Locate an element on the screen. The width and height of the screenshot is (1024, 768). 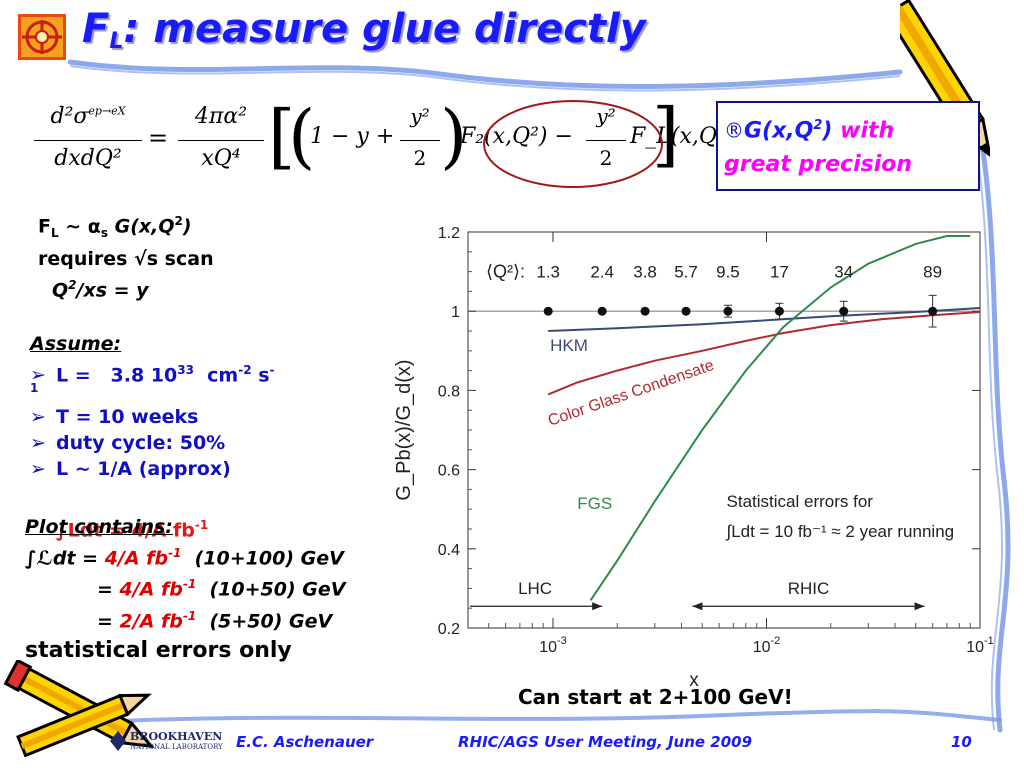
footer-meeting: RHIC/AGS User Meeting, June 2009 is located at coordinates (605, 742).